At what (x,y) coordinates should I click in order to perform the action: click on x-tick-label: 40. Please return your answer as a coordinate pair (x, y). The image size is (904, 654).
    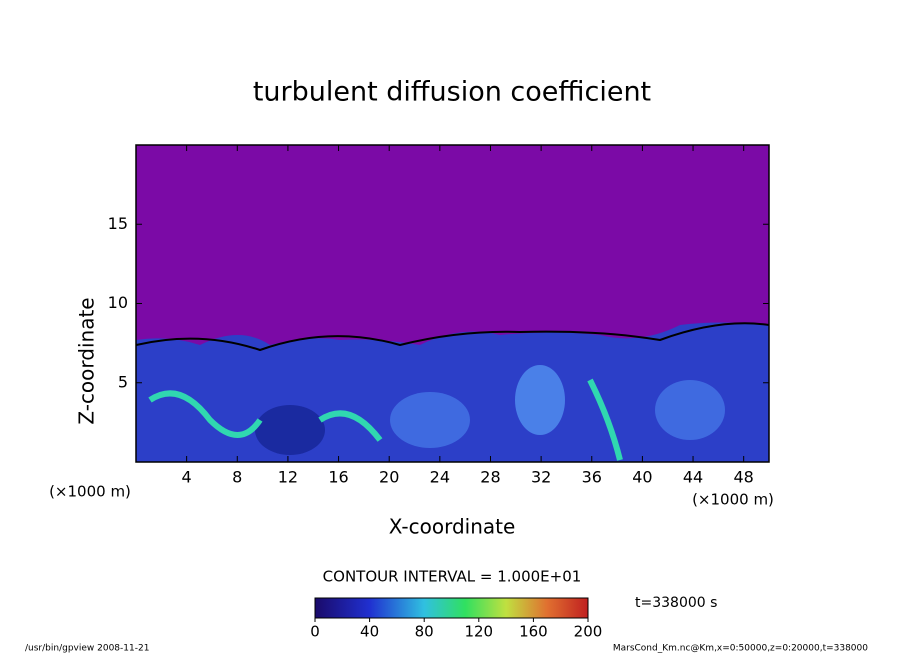
    Looking at the image, I should click on (642, 477).